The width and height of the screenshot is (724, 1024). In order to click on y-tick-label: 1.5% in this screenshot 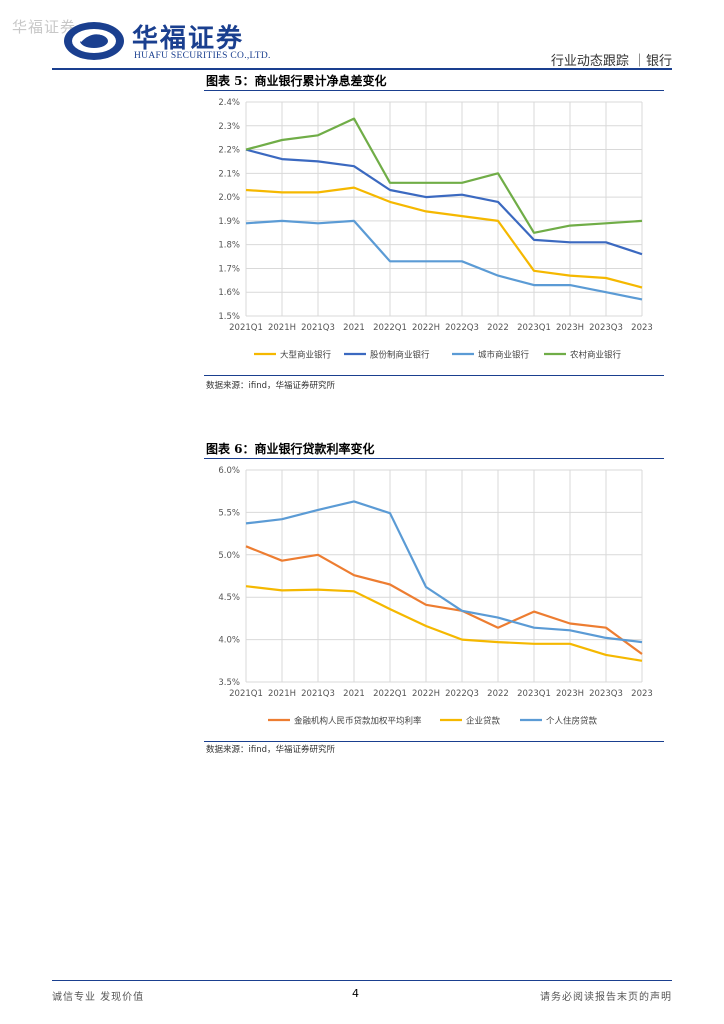, I will do `click(229, 317)`.